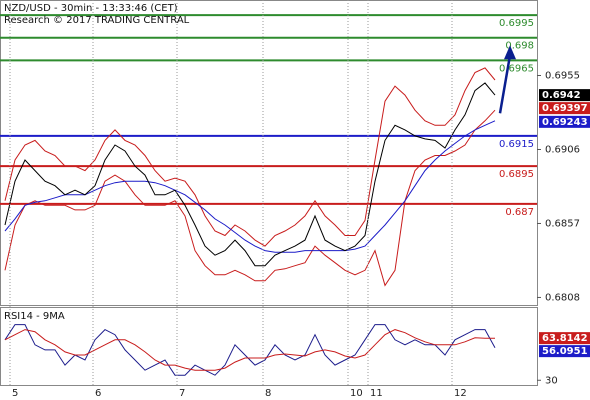 The width and height of the screenshot is (590, 400). I want to click on price-label: 0.69243, so click(565, 122).